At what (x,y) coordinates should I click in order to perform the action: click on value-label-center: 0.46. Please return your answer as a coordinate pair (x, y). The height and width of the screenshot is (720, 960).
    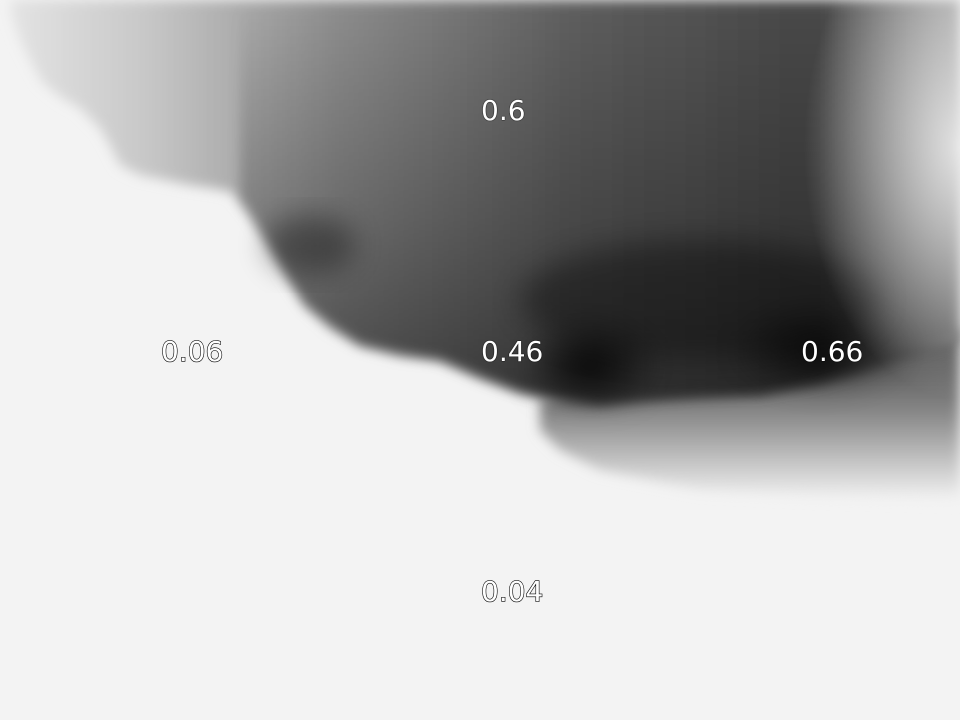
    Looking at the image, I should click on (512, 351).